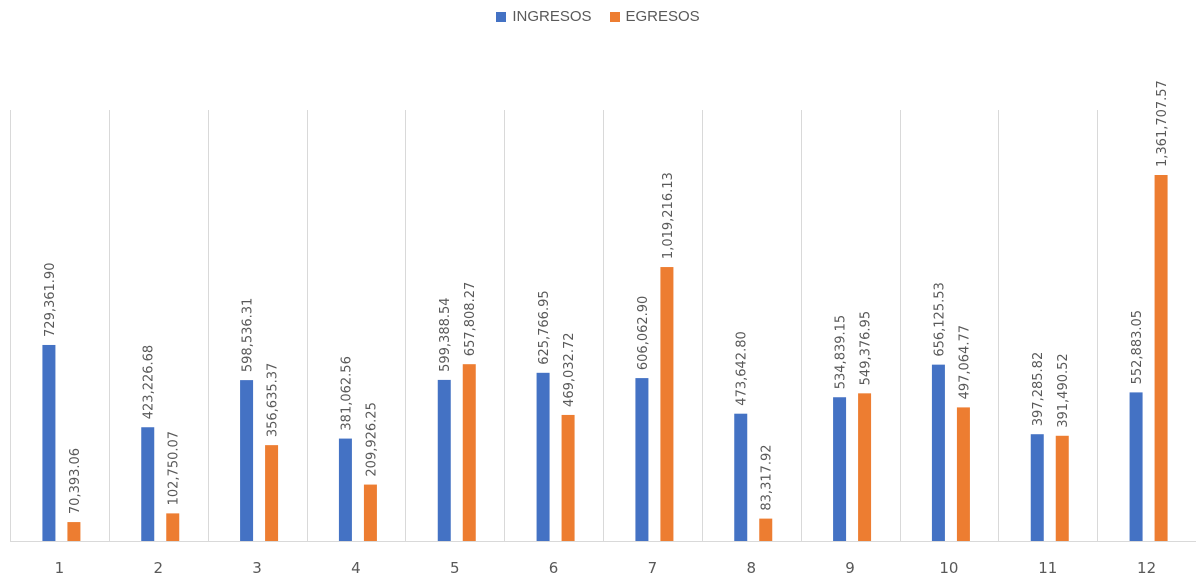 This screenshot has height=578, width=1196. Describe the element at coordinates (60, 568) in the screenshot. I see `x-tick-label-1: 1` at that location.